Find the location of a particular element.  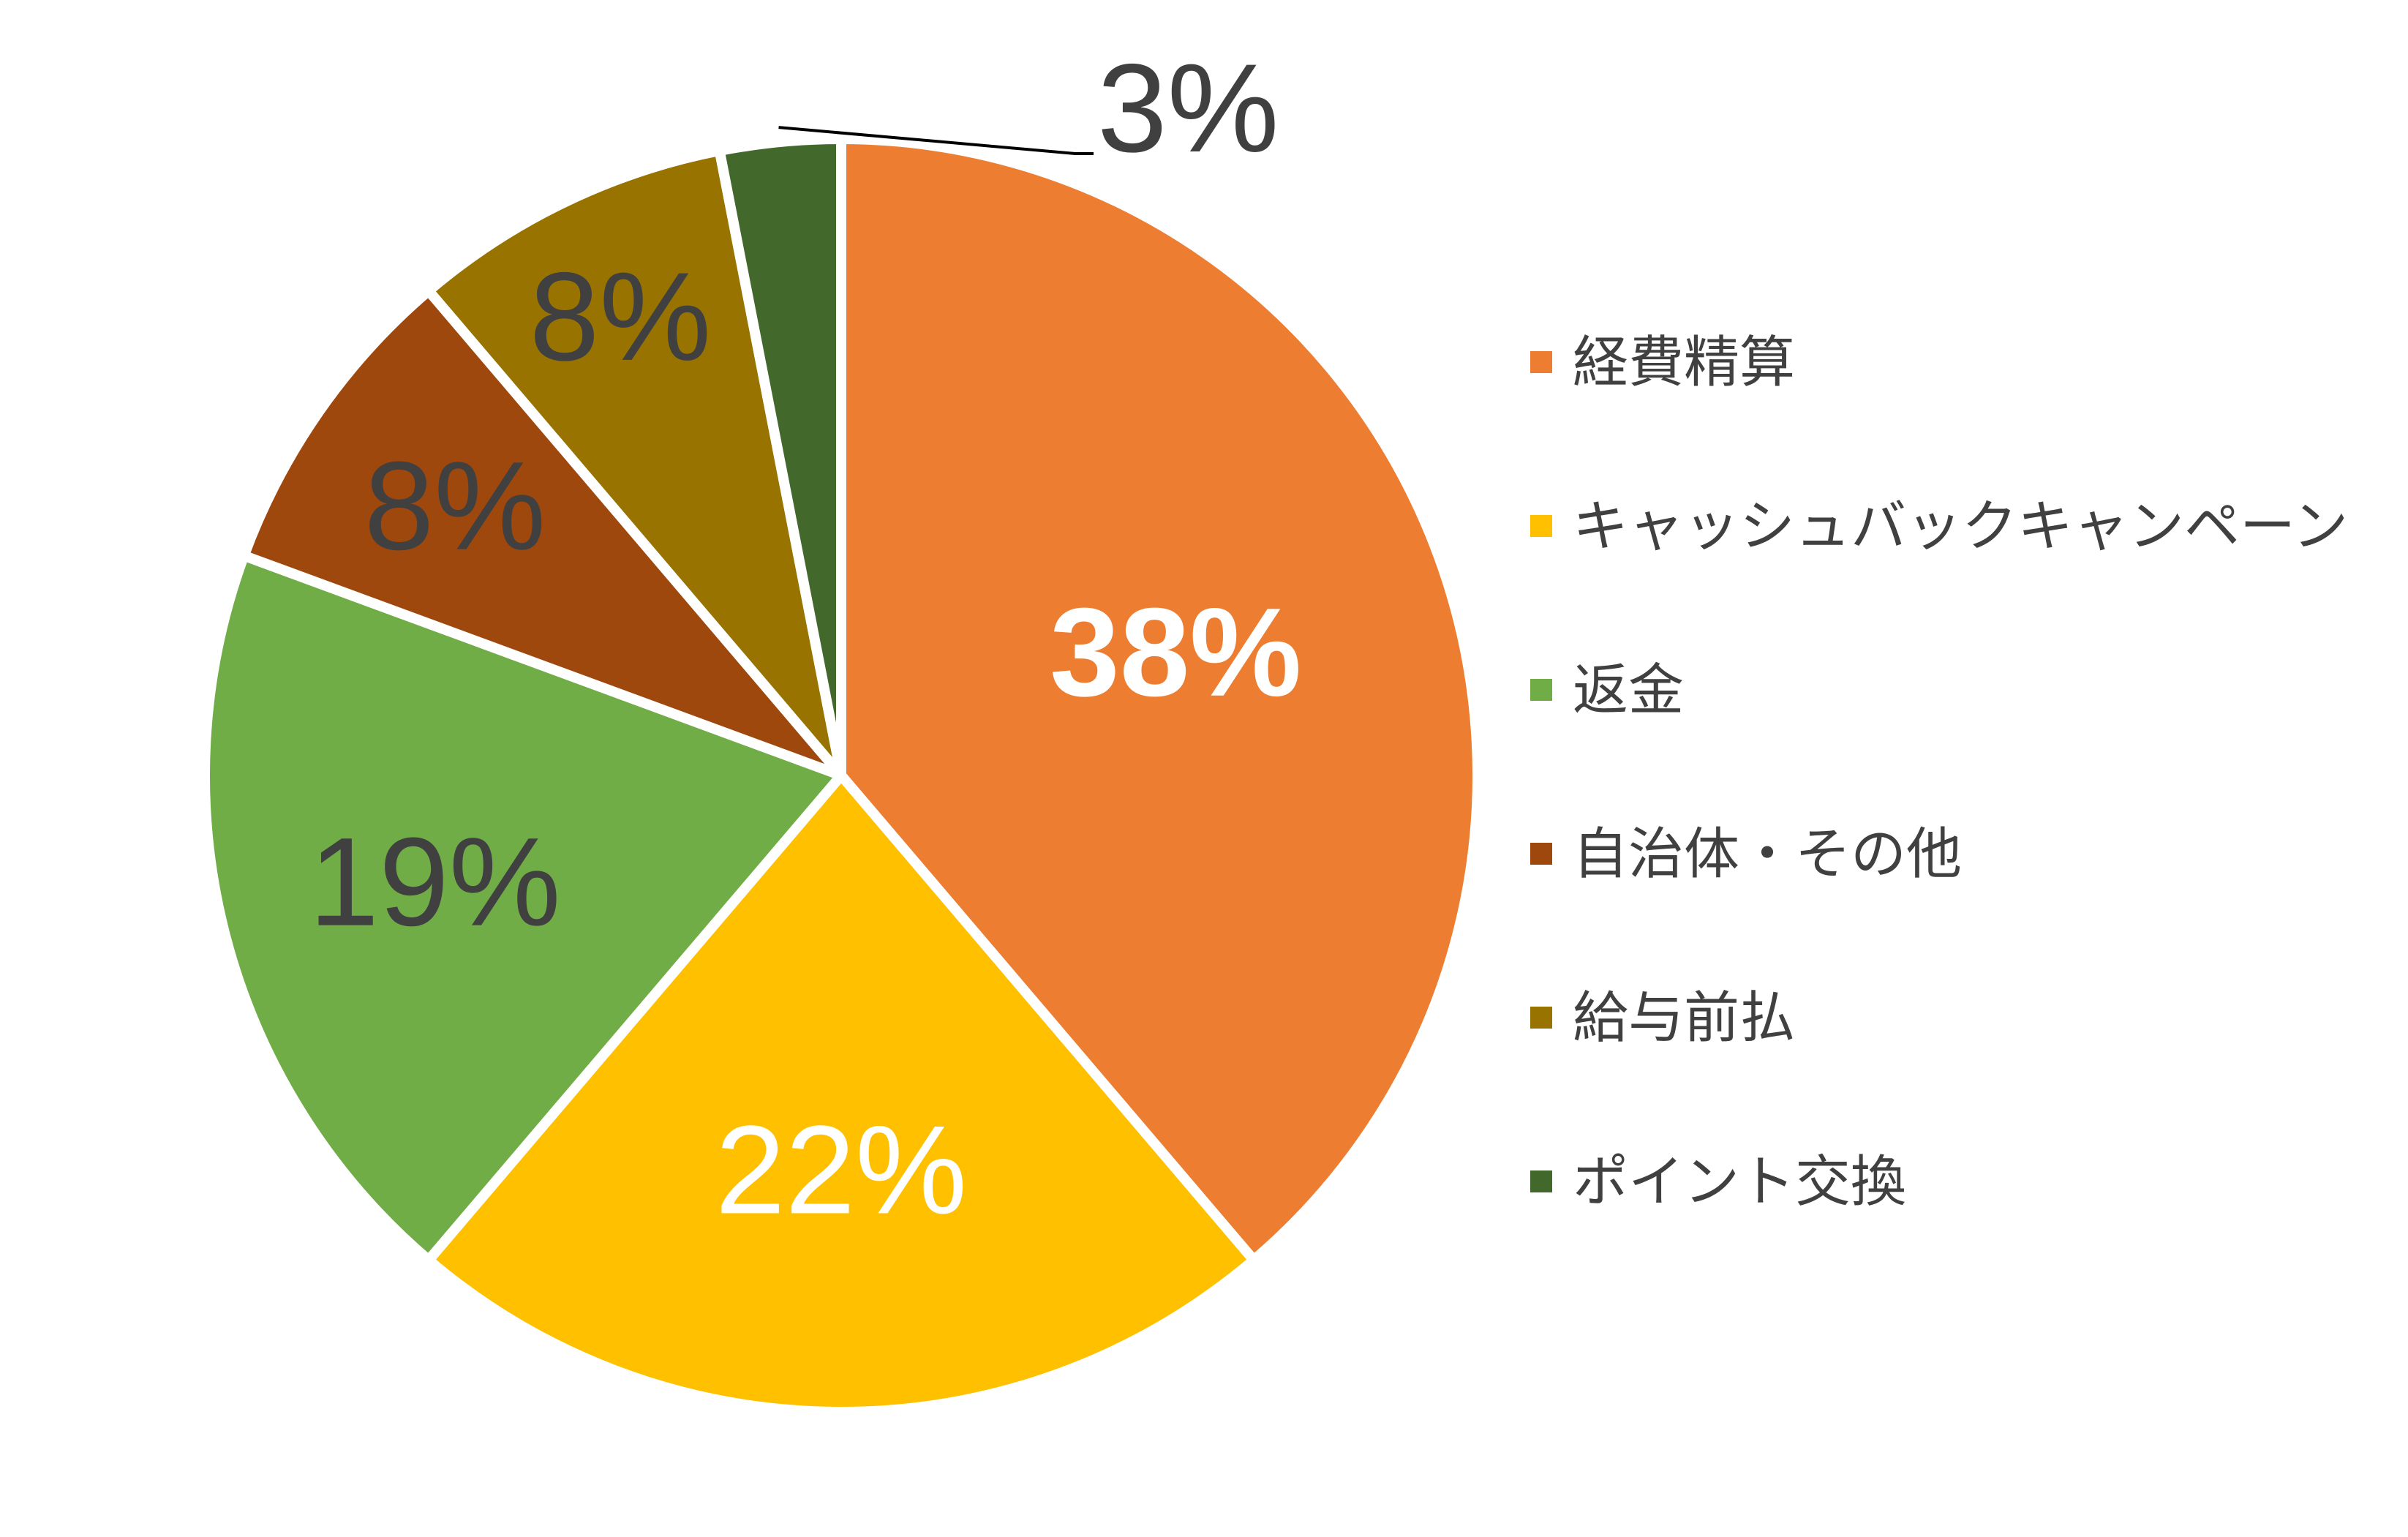

legend-item-1: 経費精算 is located at coordinates (1663, 362).